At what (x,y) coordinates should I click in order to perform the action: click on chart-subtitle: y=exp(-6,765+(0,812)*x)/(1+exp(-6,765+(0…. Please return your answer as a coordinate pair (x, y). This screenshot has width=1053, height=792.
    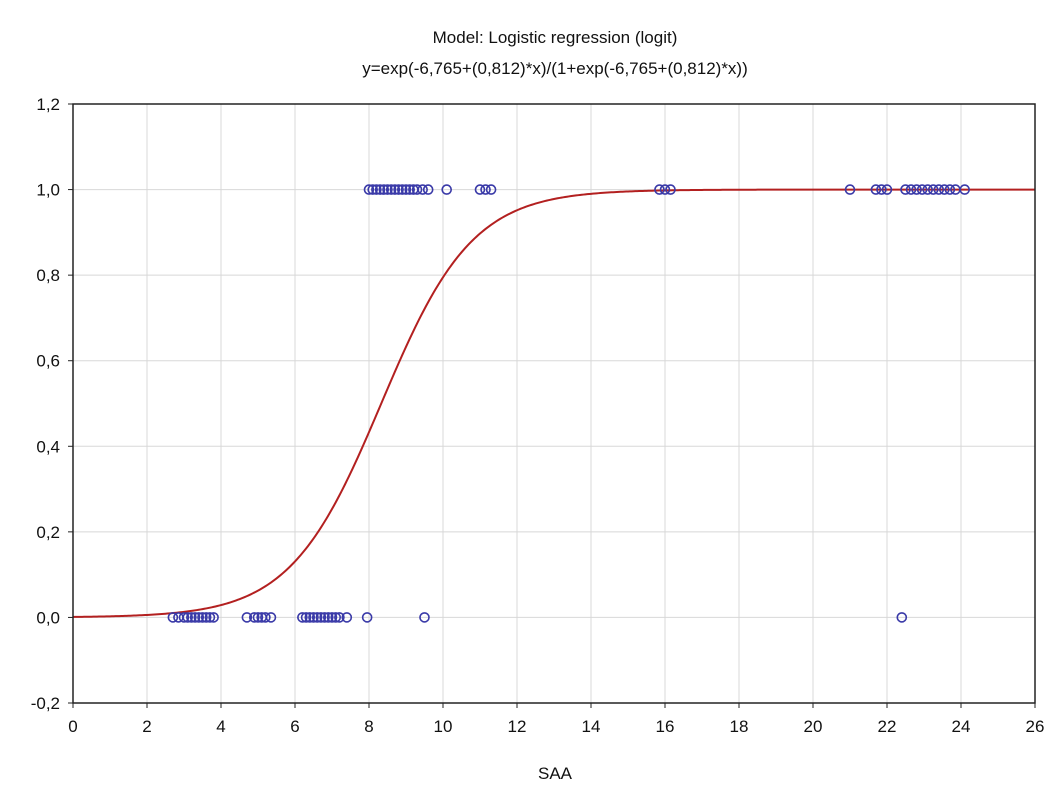
    Looking at the image, I should click on (555, 68).